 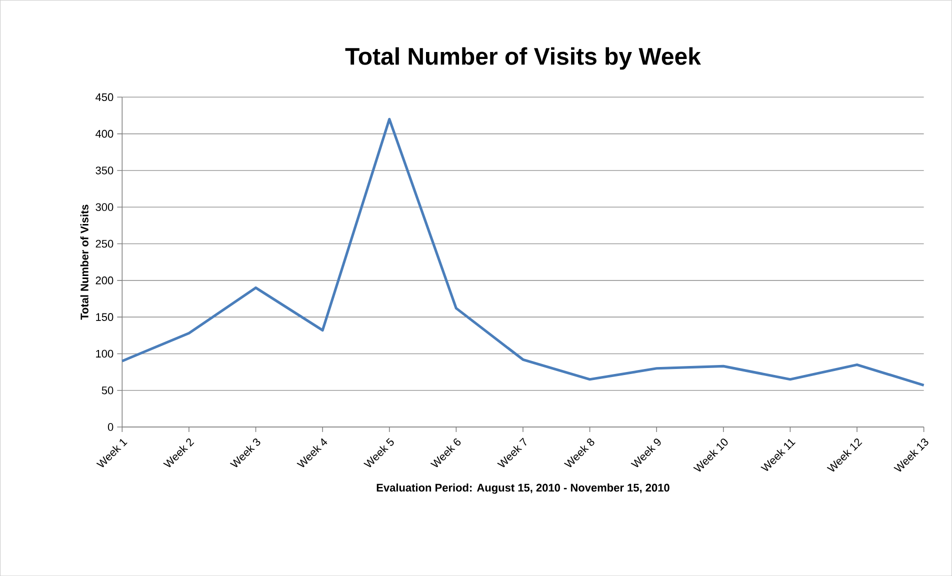 What do you see at coordinates (105, 207) in the screenshot?
I see `y-tick-label: 300` at bounding box center [105, 207].